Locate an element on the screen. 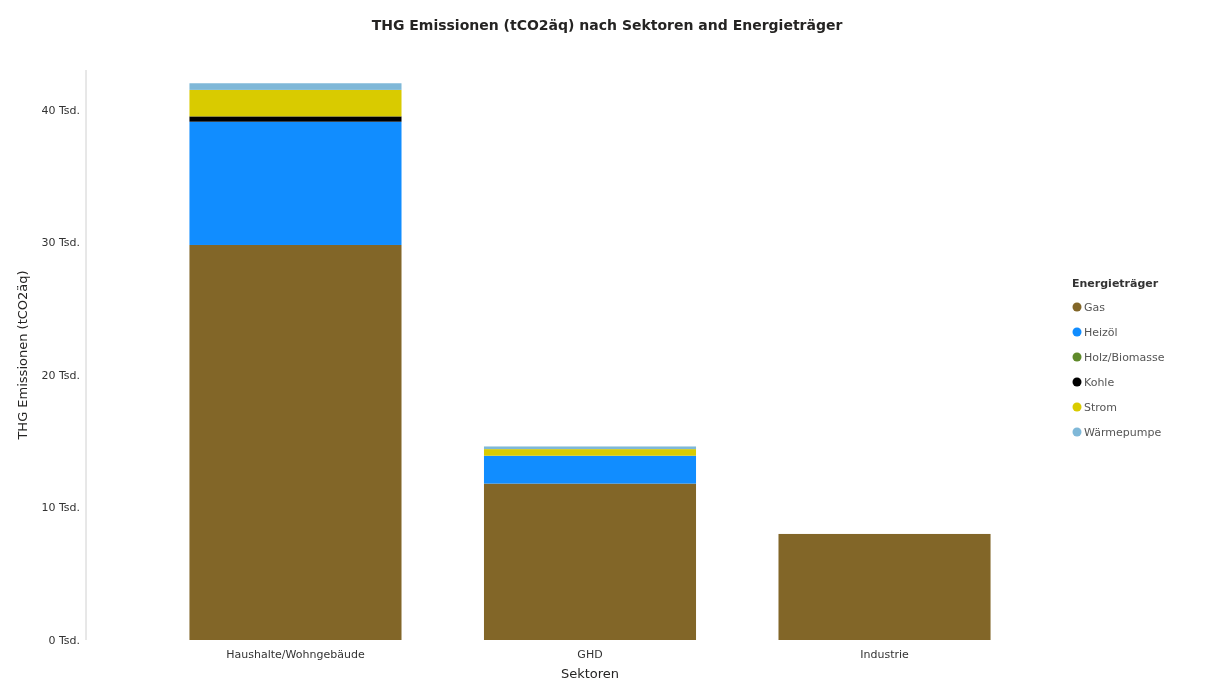  legend-label: Strom is located at coordinates (1101, 407).